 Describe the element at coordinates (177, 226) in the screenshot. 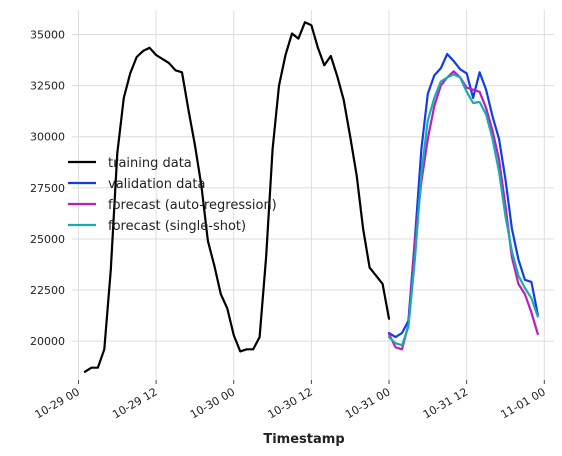

I see `legend-label: forecast (single-shot)` at that location.